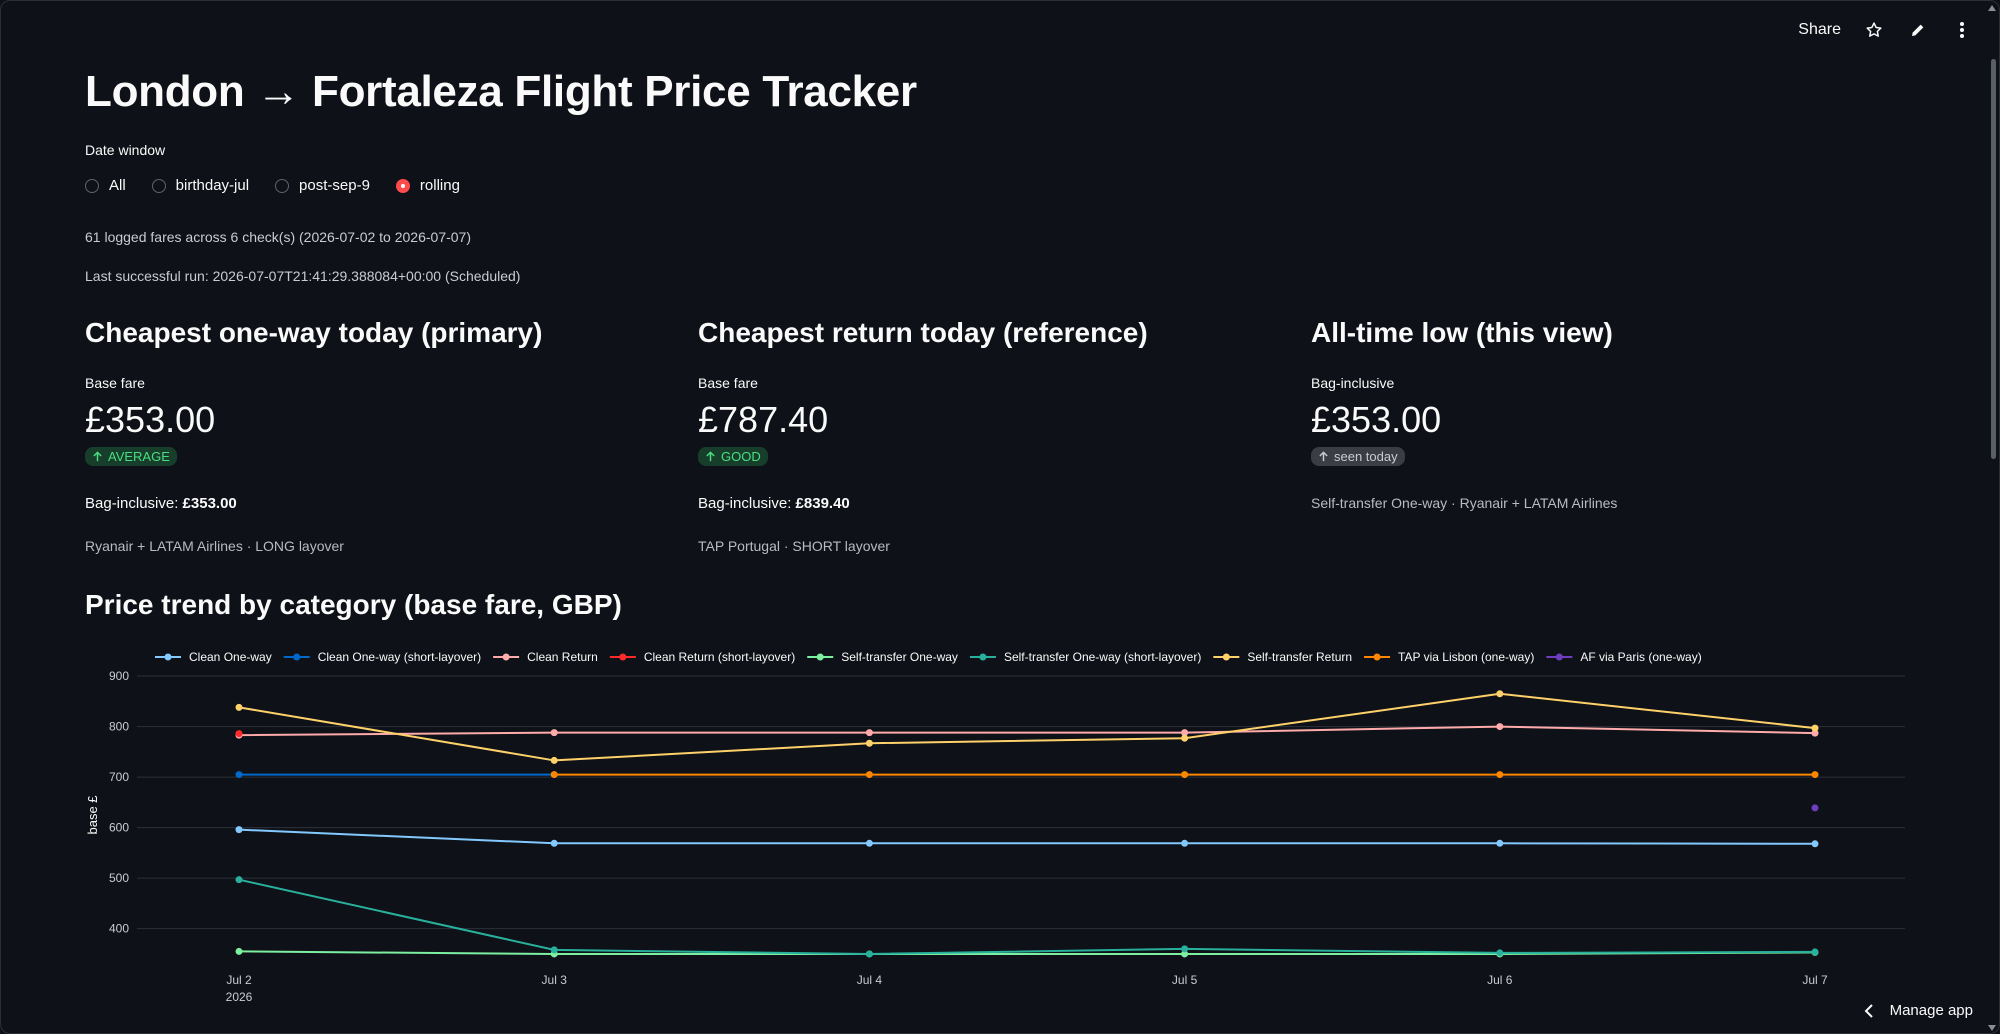 The width and height of the screenshot is (2000, 1034). I want to click on radio-all: All, so click(105, 185).